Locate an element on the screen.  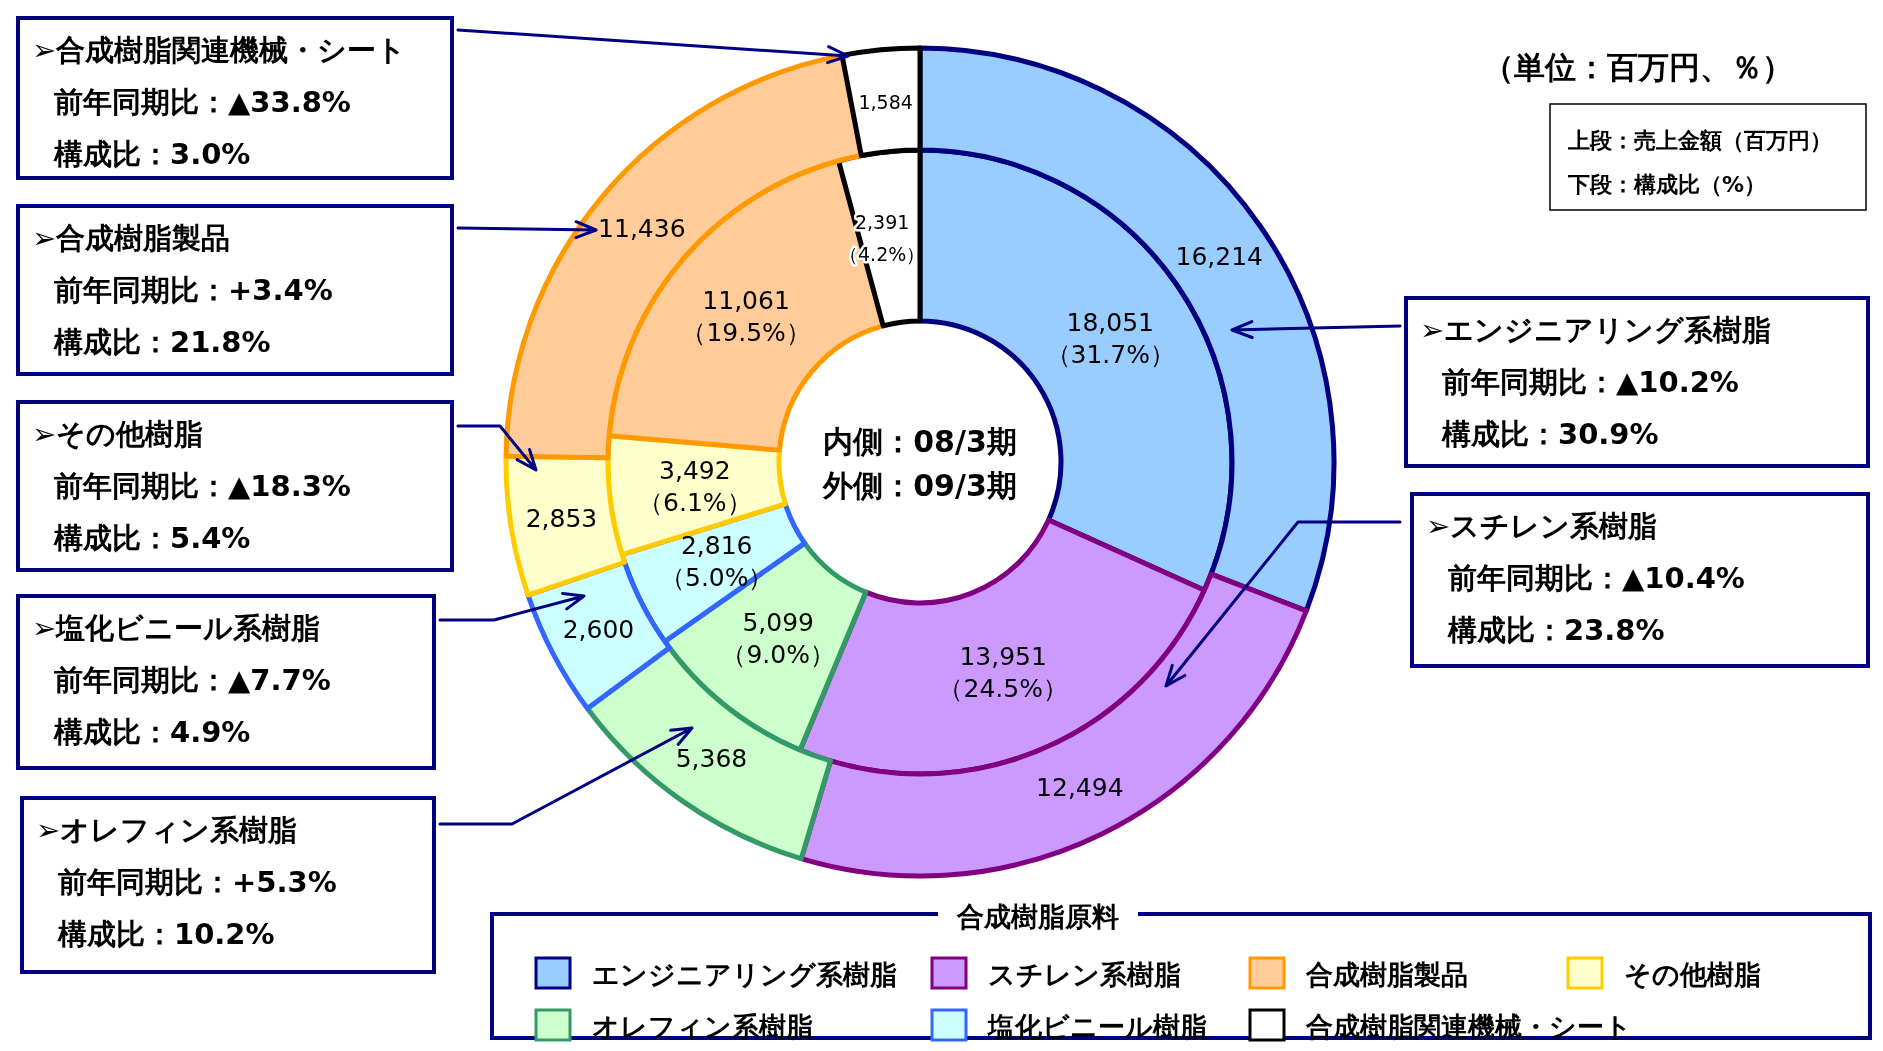
data-label: 13,951 （24.5%） is located at coordinates (1003, 672).